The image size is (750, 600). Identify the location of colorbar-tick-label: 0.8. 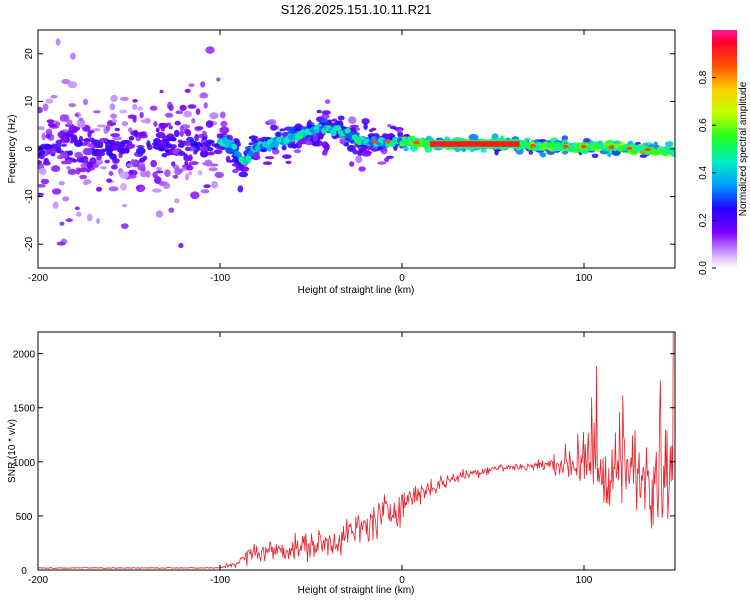
(703, 77).